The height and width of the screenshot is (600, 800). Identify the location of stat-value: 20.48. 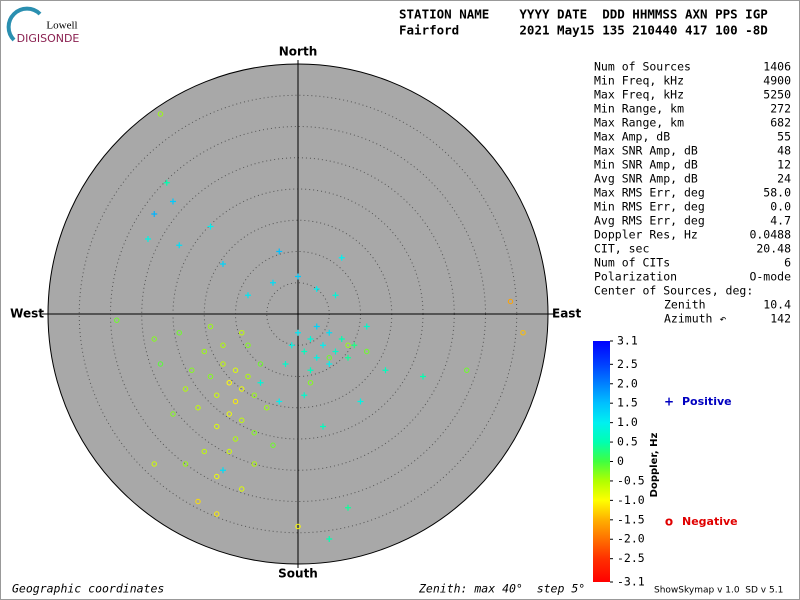
(773, 249).